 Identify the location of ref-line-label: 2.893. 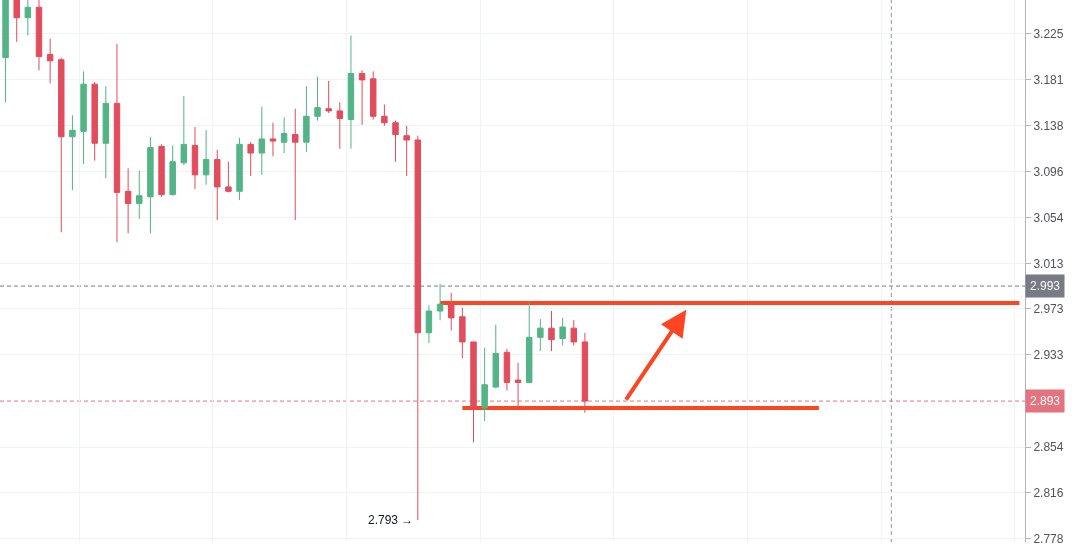
(1045, 401).